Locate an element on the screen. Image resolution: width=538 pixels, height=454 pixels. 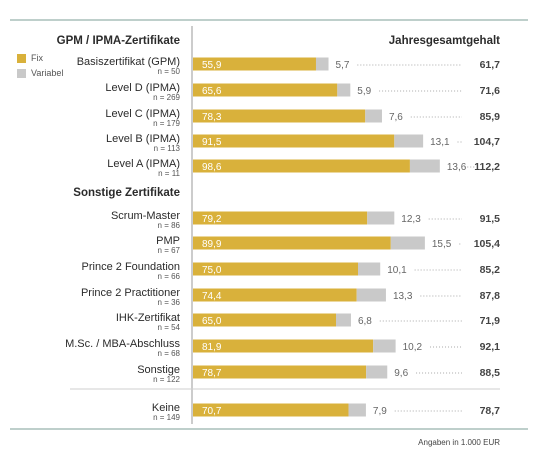
variabel-value-label: 9,6 is located at coordinates (401, 373).